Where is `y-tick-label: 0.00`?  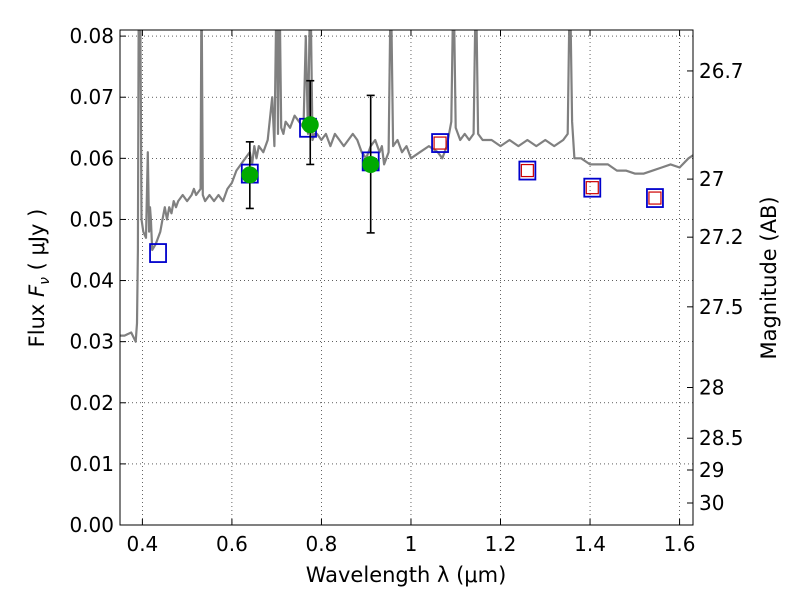
y-tick-label: 0.00 is located at coordinates (91, 525).